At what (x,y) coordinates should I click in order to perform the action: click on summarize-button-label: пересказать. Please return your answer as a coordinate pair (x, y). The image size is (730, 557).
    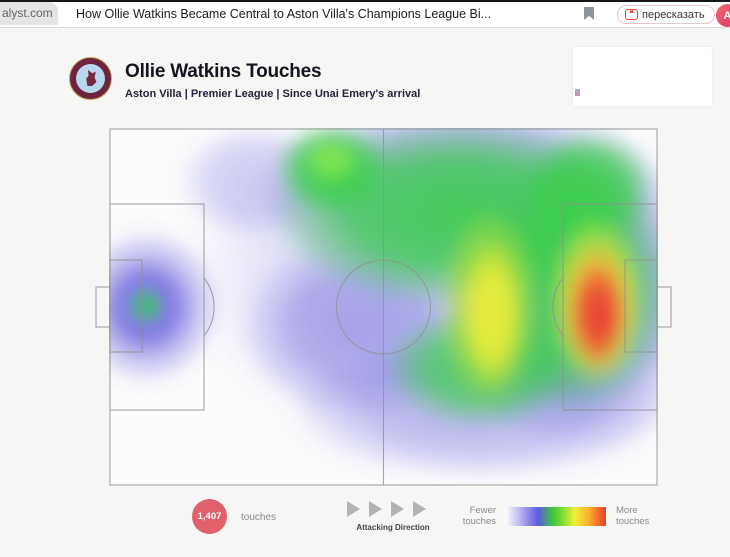
    Looking at the image, I should click on (673, 14).